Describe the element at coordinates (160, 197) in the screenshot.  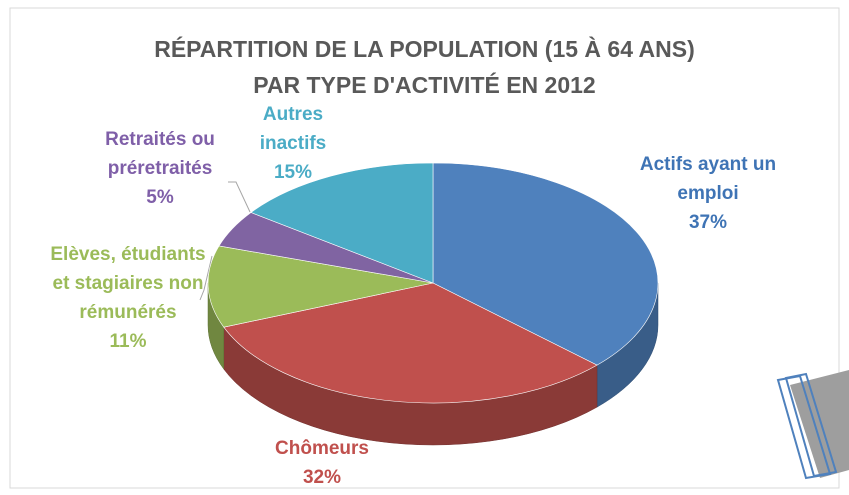
I see `data-label-value: 5%` at that location.